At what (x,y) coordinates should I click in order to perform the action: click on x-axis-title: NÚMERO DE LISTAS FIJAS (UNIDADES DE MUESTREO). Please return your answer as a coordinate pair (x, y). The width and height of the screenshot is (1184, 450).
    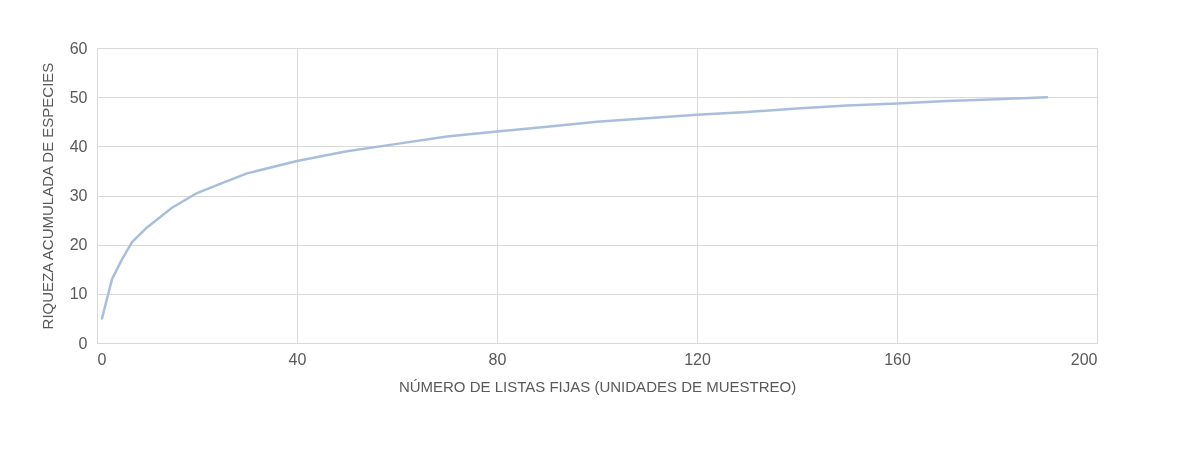
    Looking at the image, I should click on (597, 386).